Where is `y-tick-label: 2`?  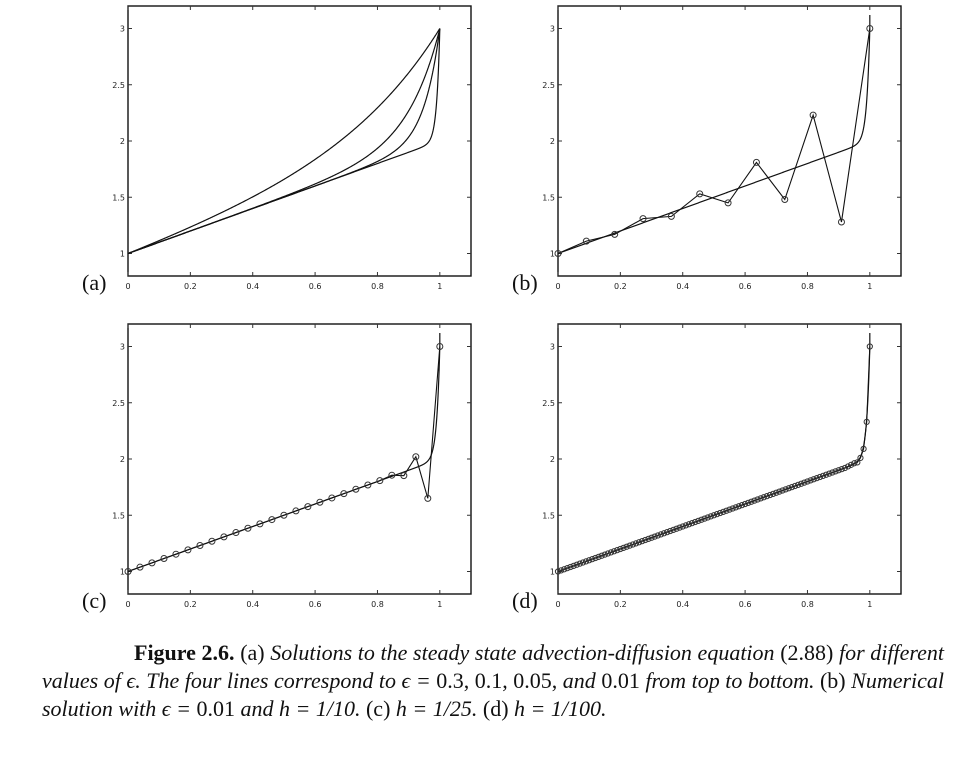 y-tick-label: 2 is located at coordinates (122, 459).